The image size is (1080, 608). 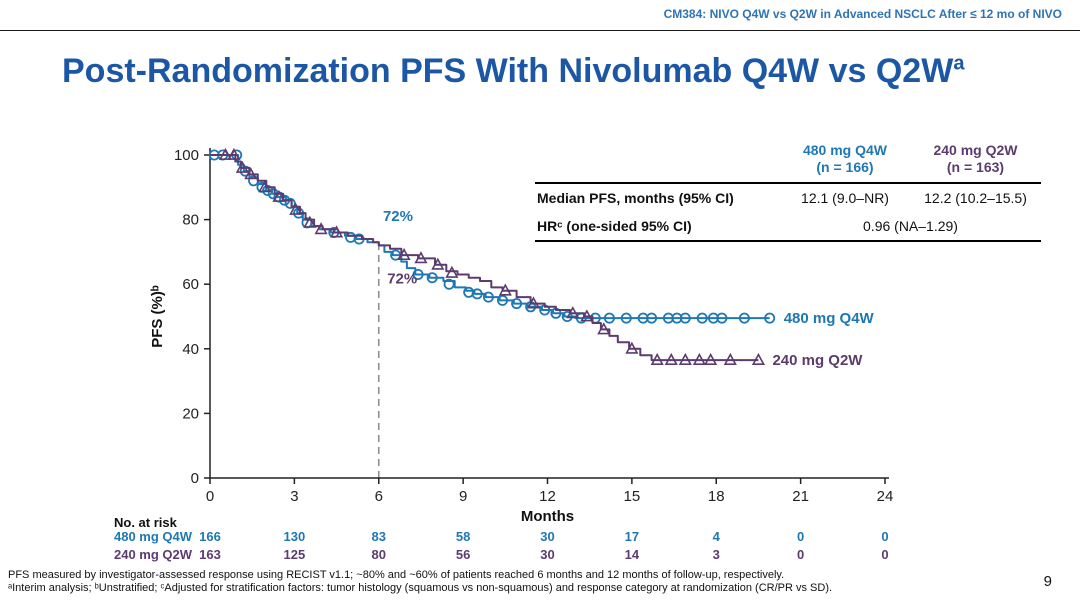 What do you see at coordinates (717, 536) in the screenshot?
I see `at-risk-value: 4` at bounding box center [717, 536].